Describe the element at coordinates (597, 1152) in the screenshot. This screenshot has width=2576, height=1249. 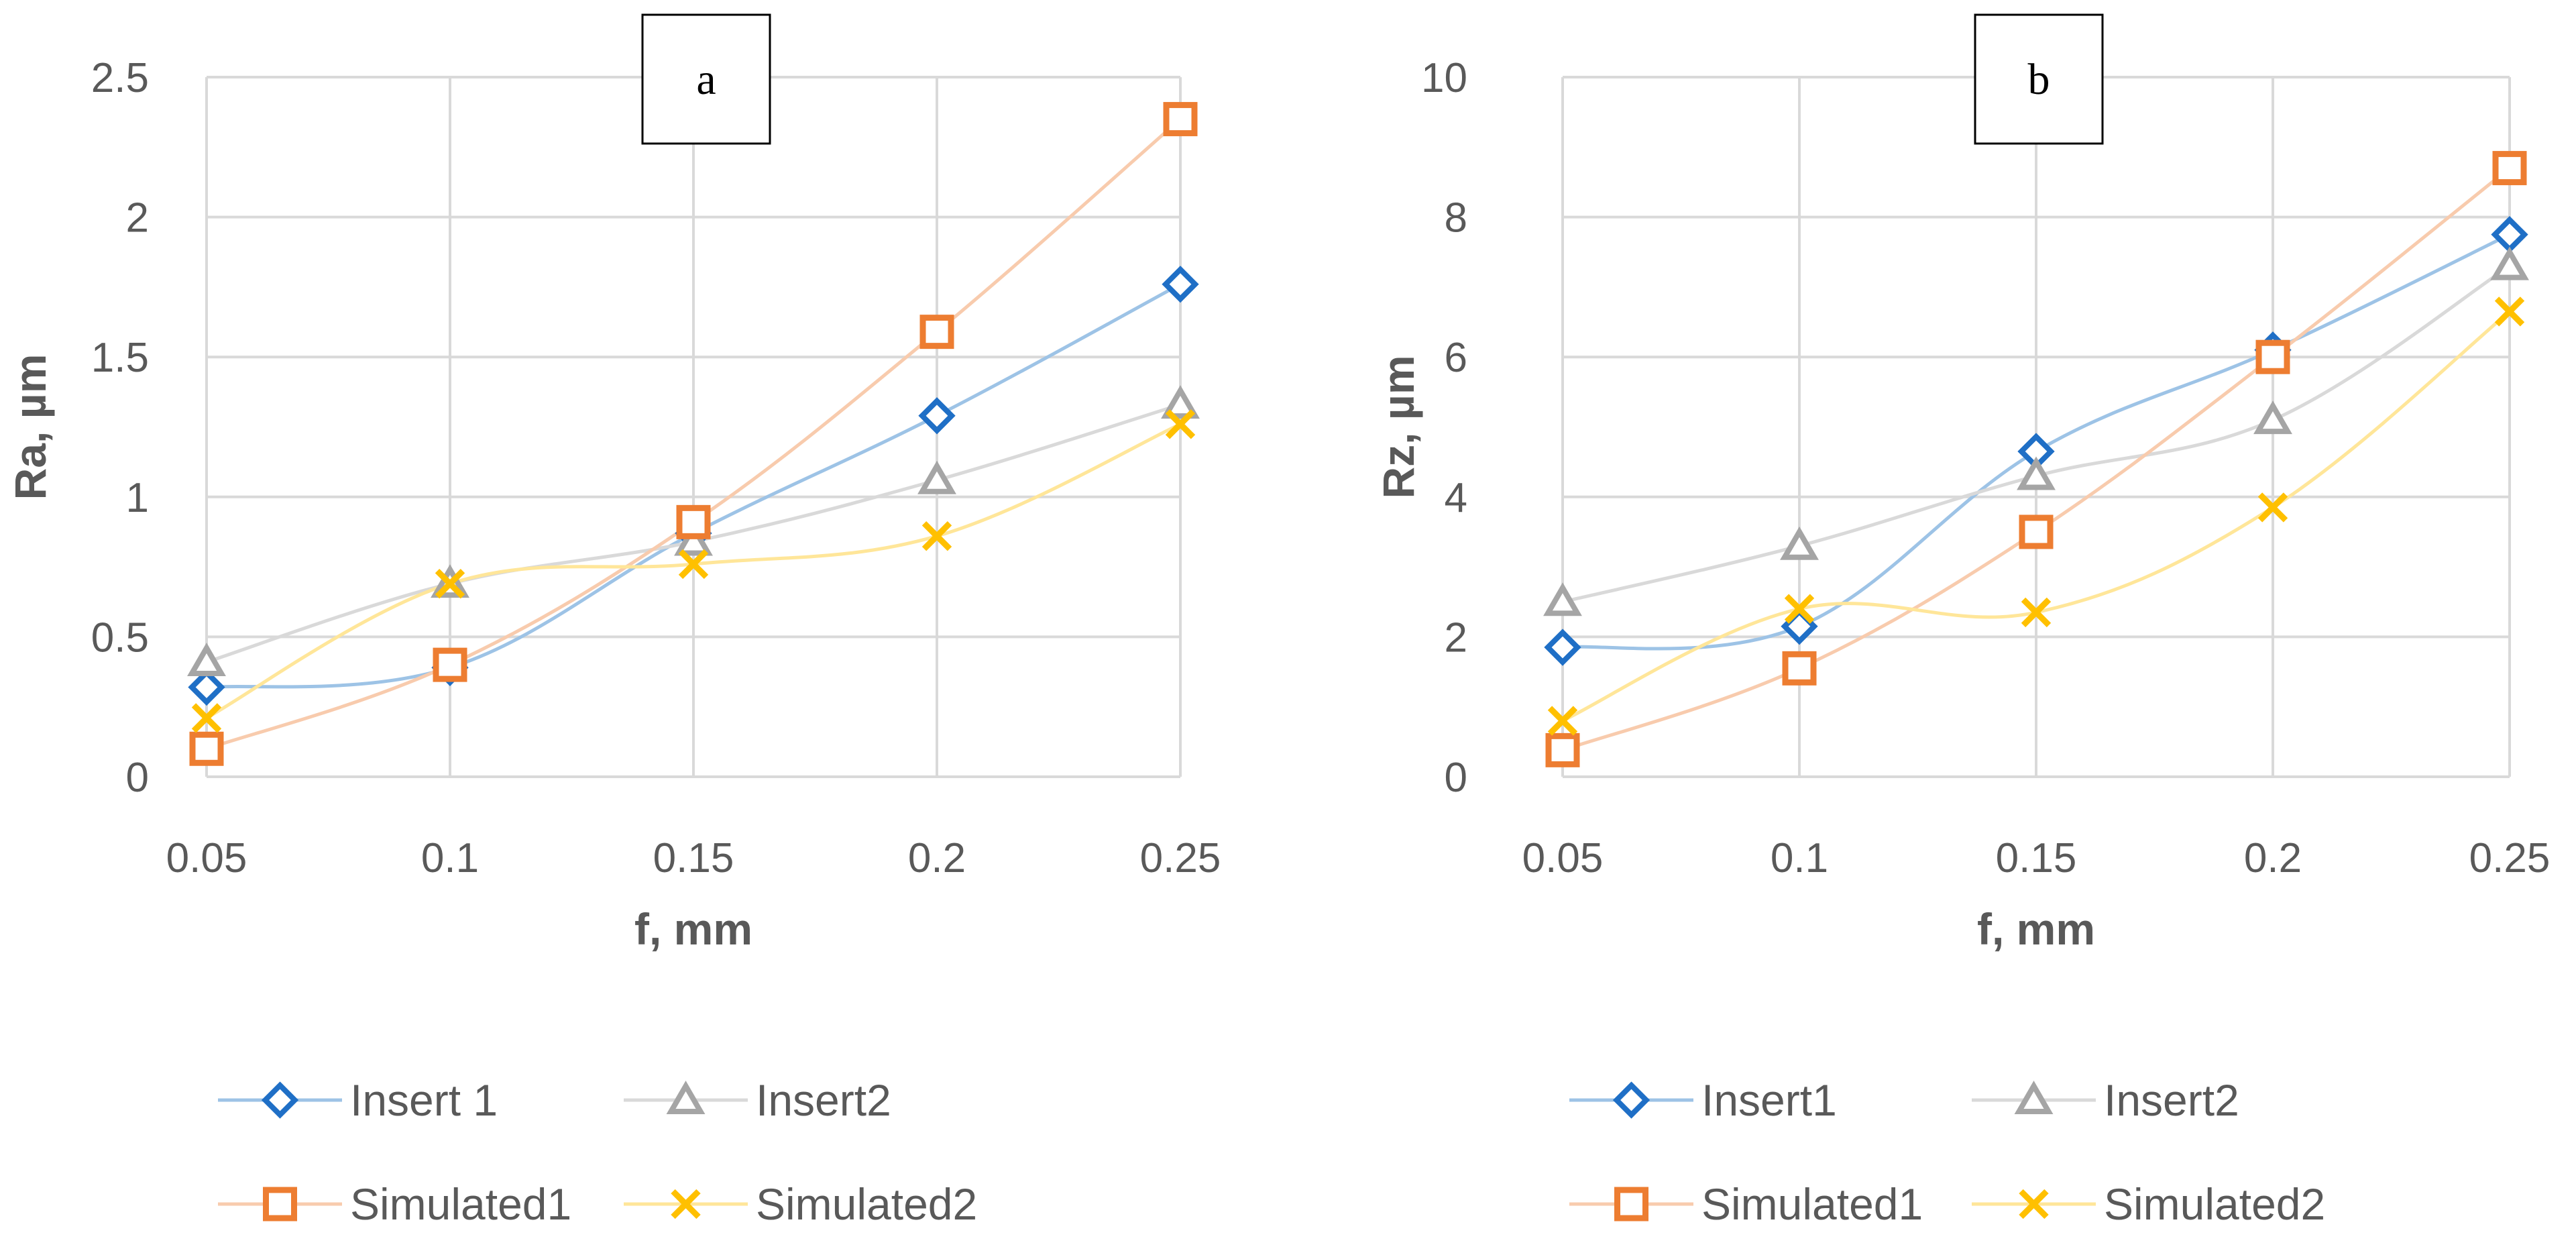
I see `legend: Insert 1 Insert2 Simulated1 Simulated2` at that location.